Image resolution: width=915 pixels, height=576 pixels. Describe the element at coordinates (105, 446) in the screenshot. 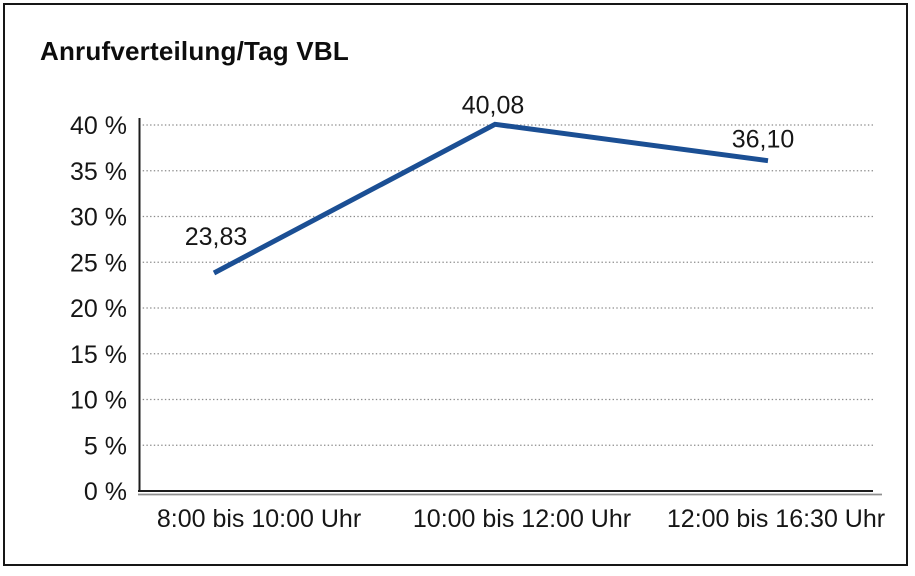

I see `y-tick-label: 5 %` at that location.